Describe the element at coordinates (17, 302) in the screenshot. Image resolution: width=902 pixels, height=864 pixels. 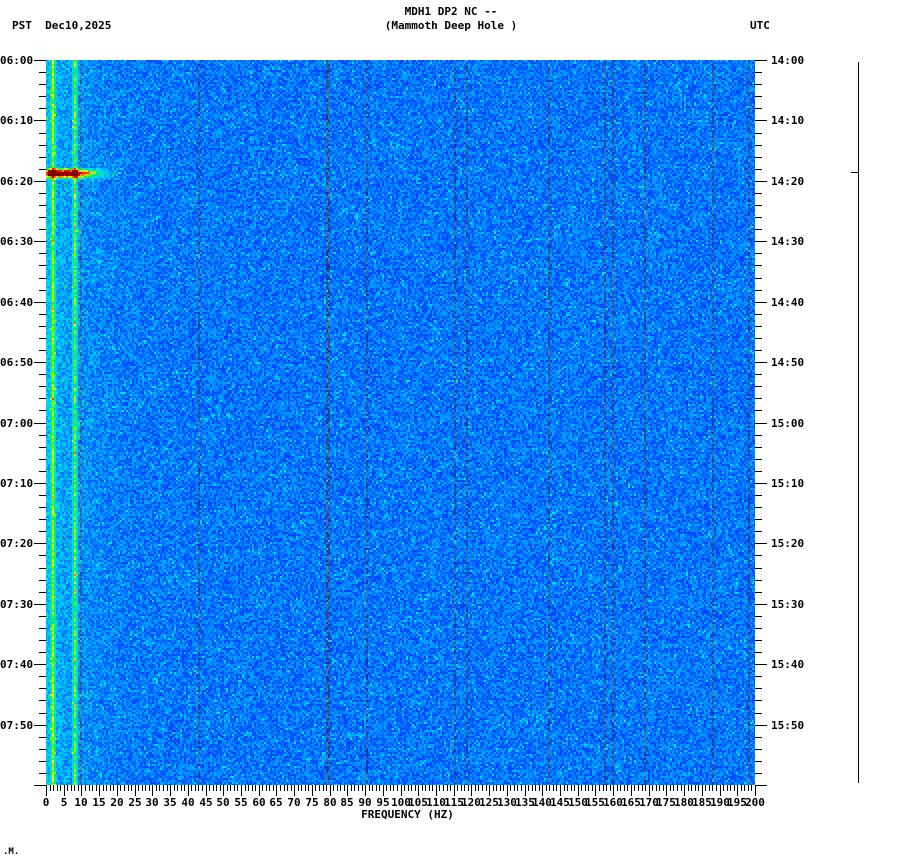
I see `y-axis-left-label: 06:40` at that location.